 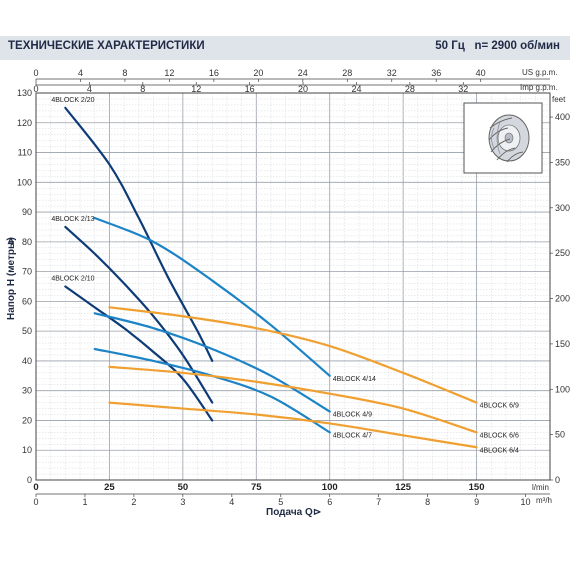 I want to click on x-tick-label: 25, so click(x=109, y=487).